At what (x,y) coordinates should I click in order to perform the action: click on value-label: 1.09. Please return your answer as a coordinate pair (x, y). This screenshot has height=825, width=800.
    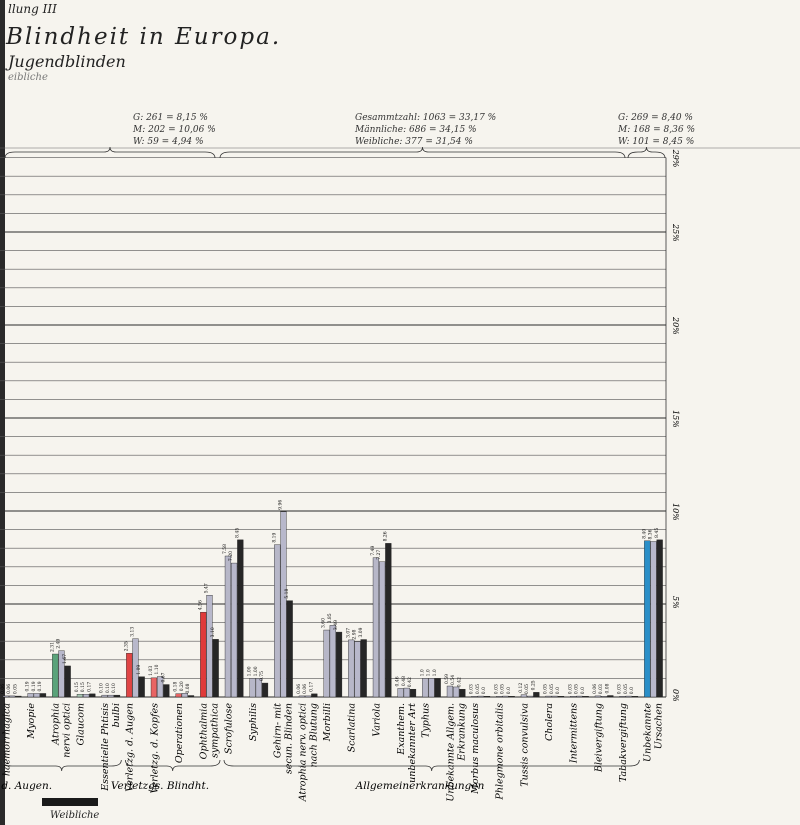
    Looking at the image, I should click on (139, 670).